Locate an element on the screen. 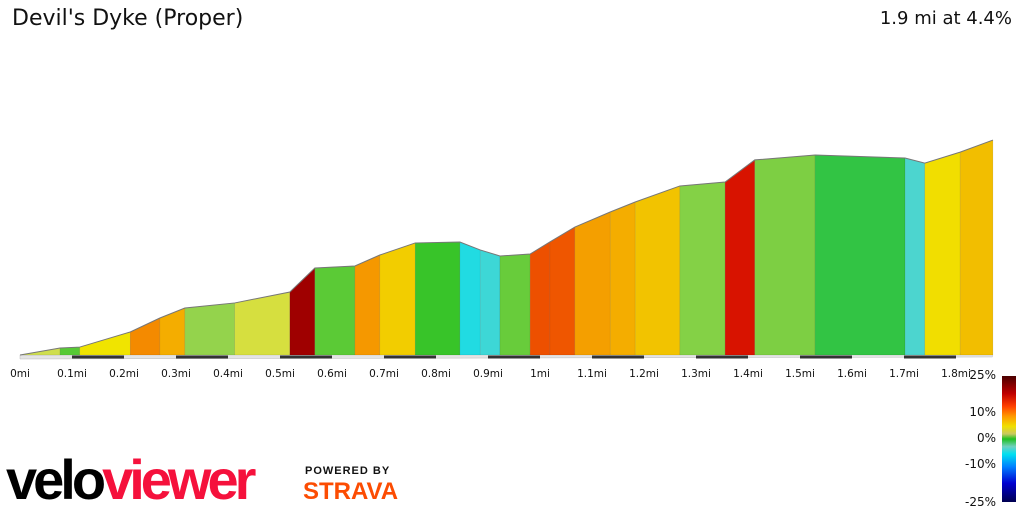  gradient-legend-bar is located at coordinates (1009, 439).